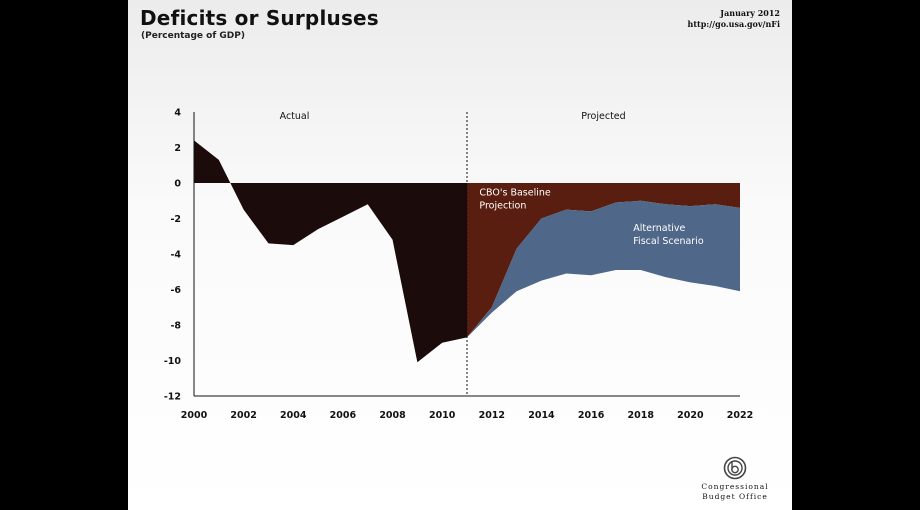 The width and height of the screenshot is (920, 510). I want to click on y-tick-label: 0, so click(177, 184).